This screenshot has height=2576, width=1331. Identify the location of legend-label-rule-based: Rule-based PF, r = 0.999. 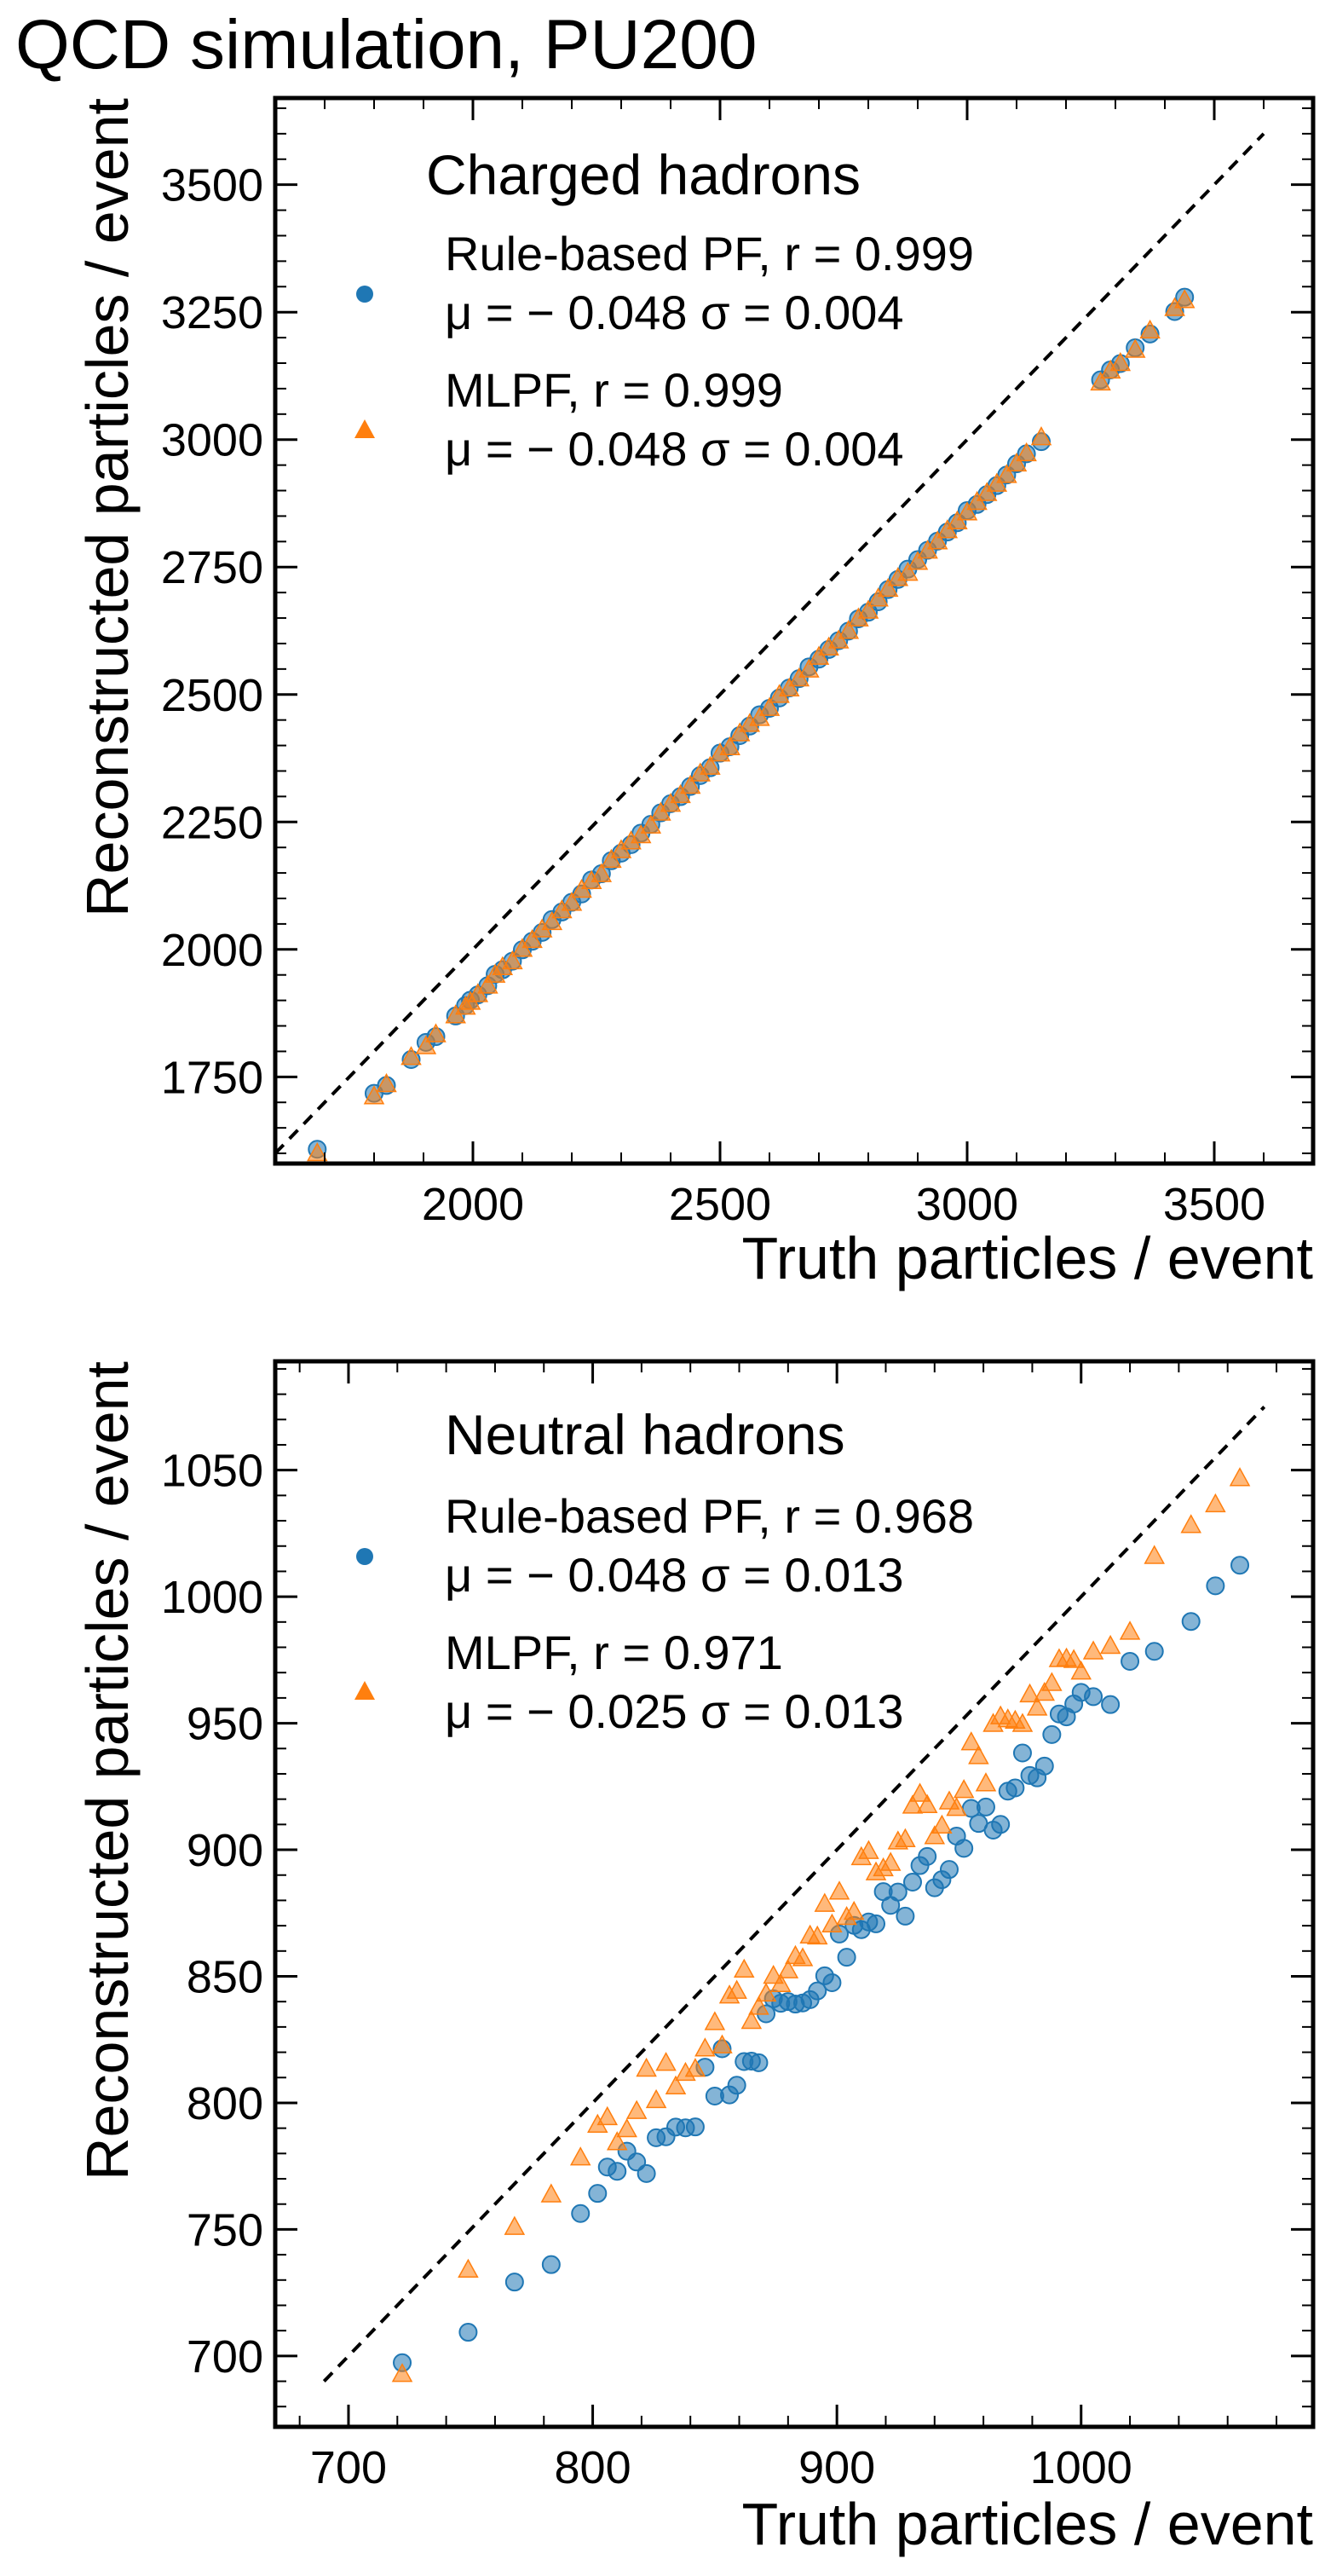
(710, 253).